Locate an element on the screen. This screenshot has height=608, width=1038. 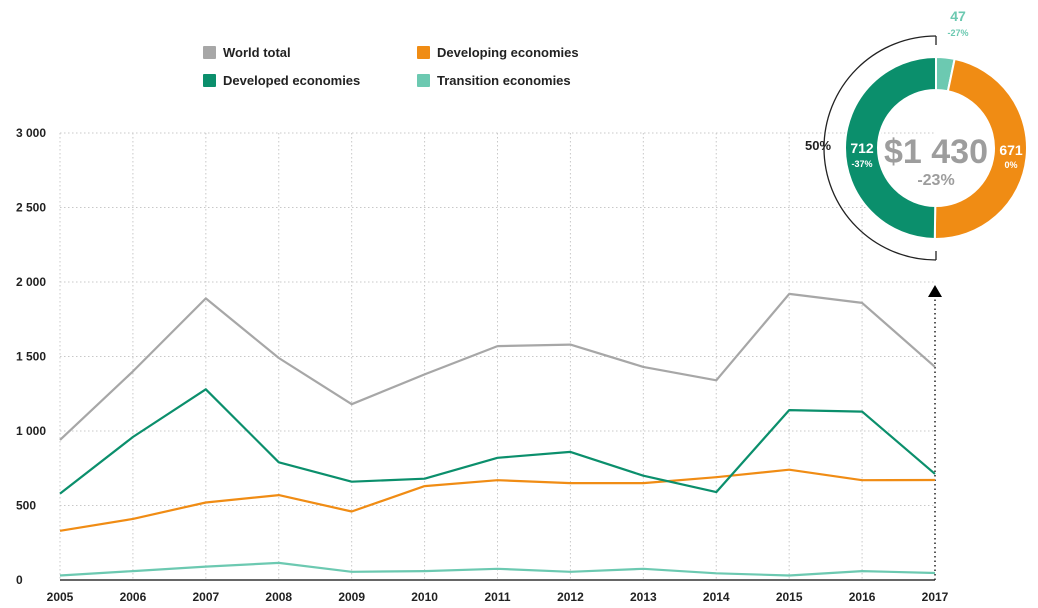
x-tick-label: 2008 is located at coordinates (278, 597).